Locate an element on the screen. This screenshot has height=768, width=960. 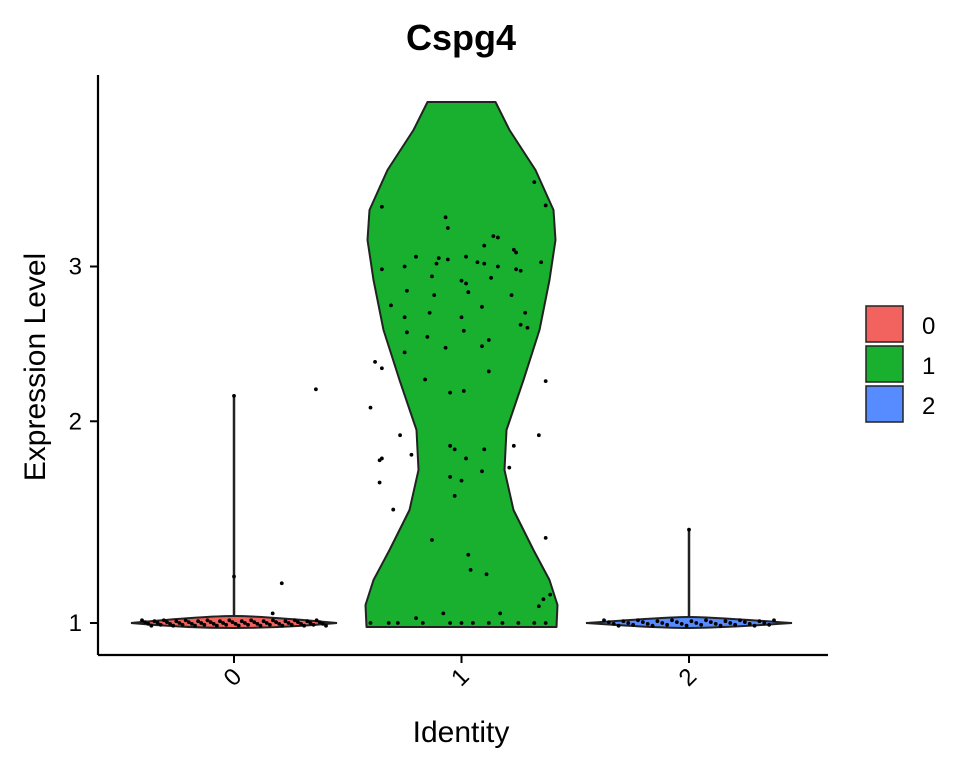
point-0-outlier-top is located at coordinates (234, 396).